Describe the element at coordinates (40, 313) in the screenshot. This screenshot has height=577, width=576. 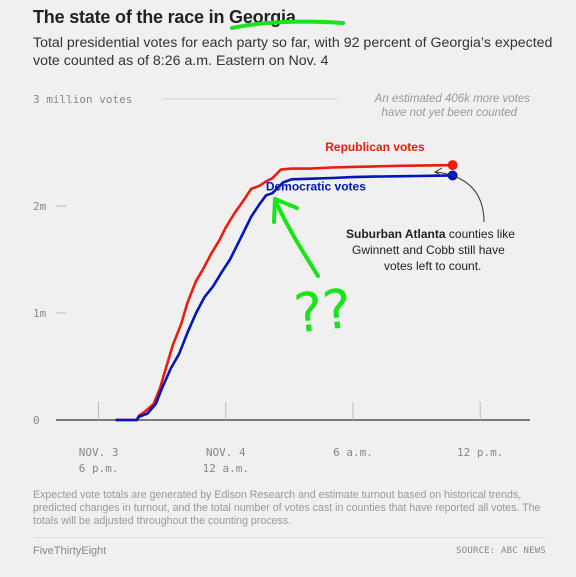
I see `y-tick-label: 1m` at that location.